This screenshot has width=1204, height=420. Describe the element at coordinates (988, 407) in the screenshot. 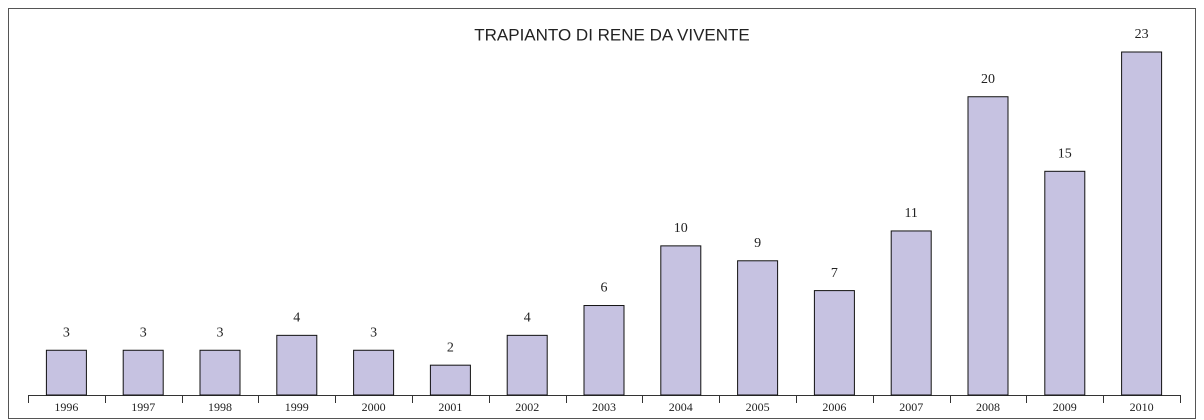

I see `x-tick-label: 2008` at that location.